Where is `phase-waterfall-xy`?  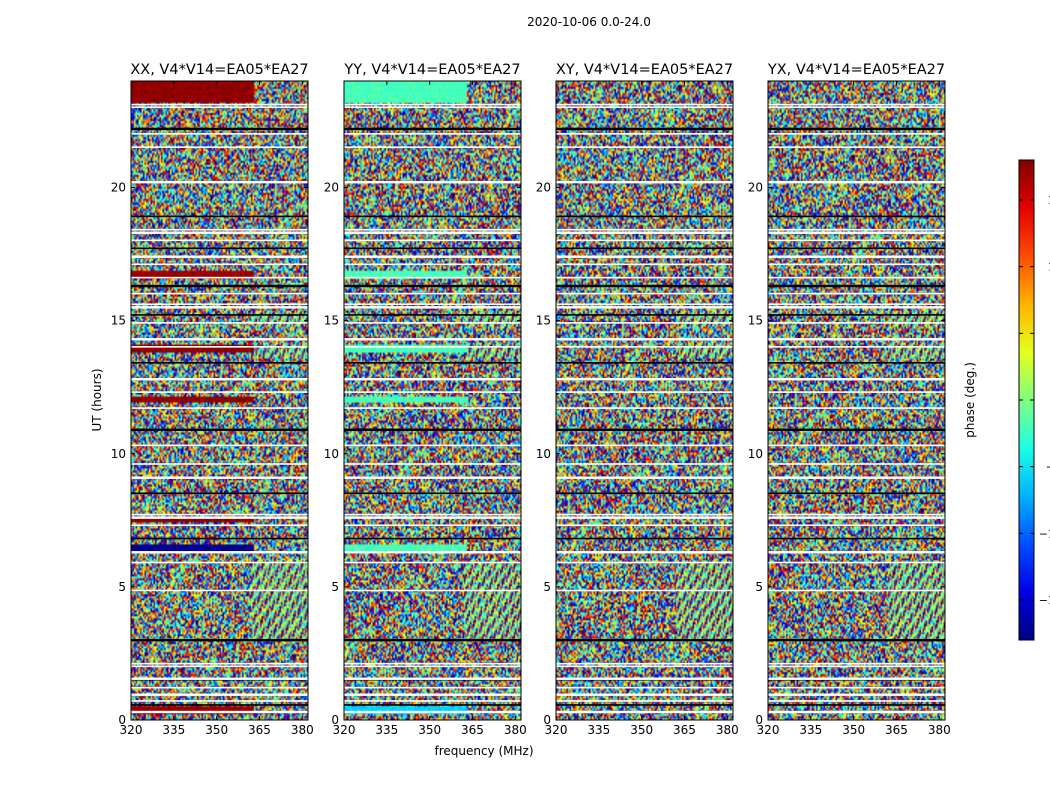
phase-waterfall-xy is located at coordinates (644, 400).